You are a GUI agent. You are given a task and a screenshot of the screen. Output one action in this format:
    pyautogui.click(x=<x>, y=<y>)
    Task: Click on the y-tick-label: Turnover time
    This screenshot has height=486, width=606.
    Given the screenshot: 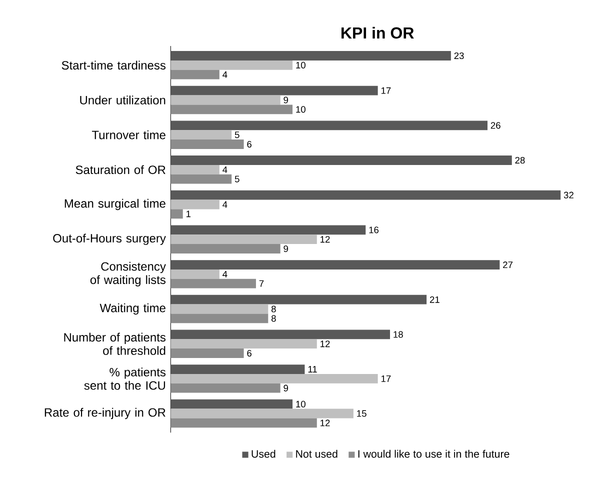 What is the action you would take?
    pyautogui.click(x=129, y=135)
    